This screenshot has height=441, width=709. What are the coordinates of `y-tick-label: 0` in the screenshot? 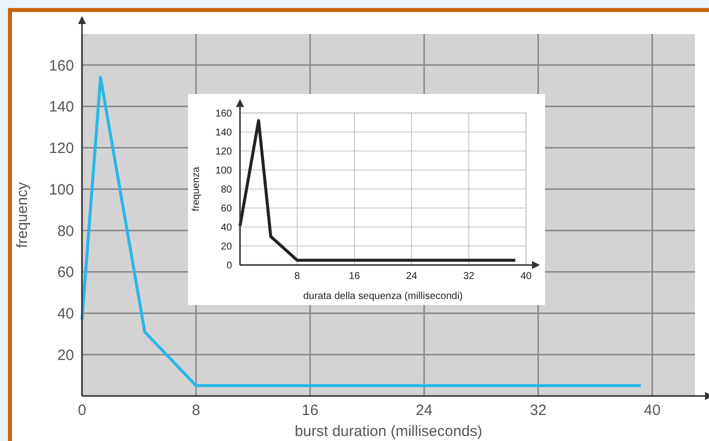 It's located at (229, 266).